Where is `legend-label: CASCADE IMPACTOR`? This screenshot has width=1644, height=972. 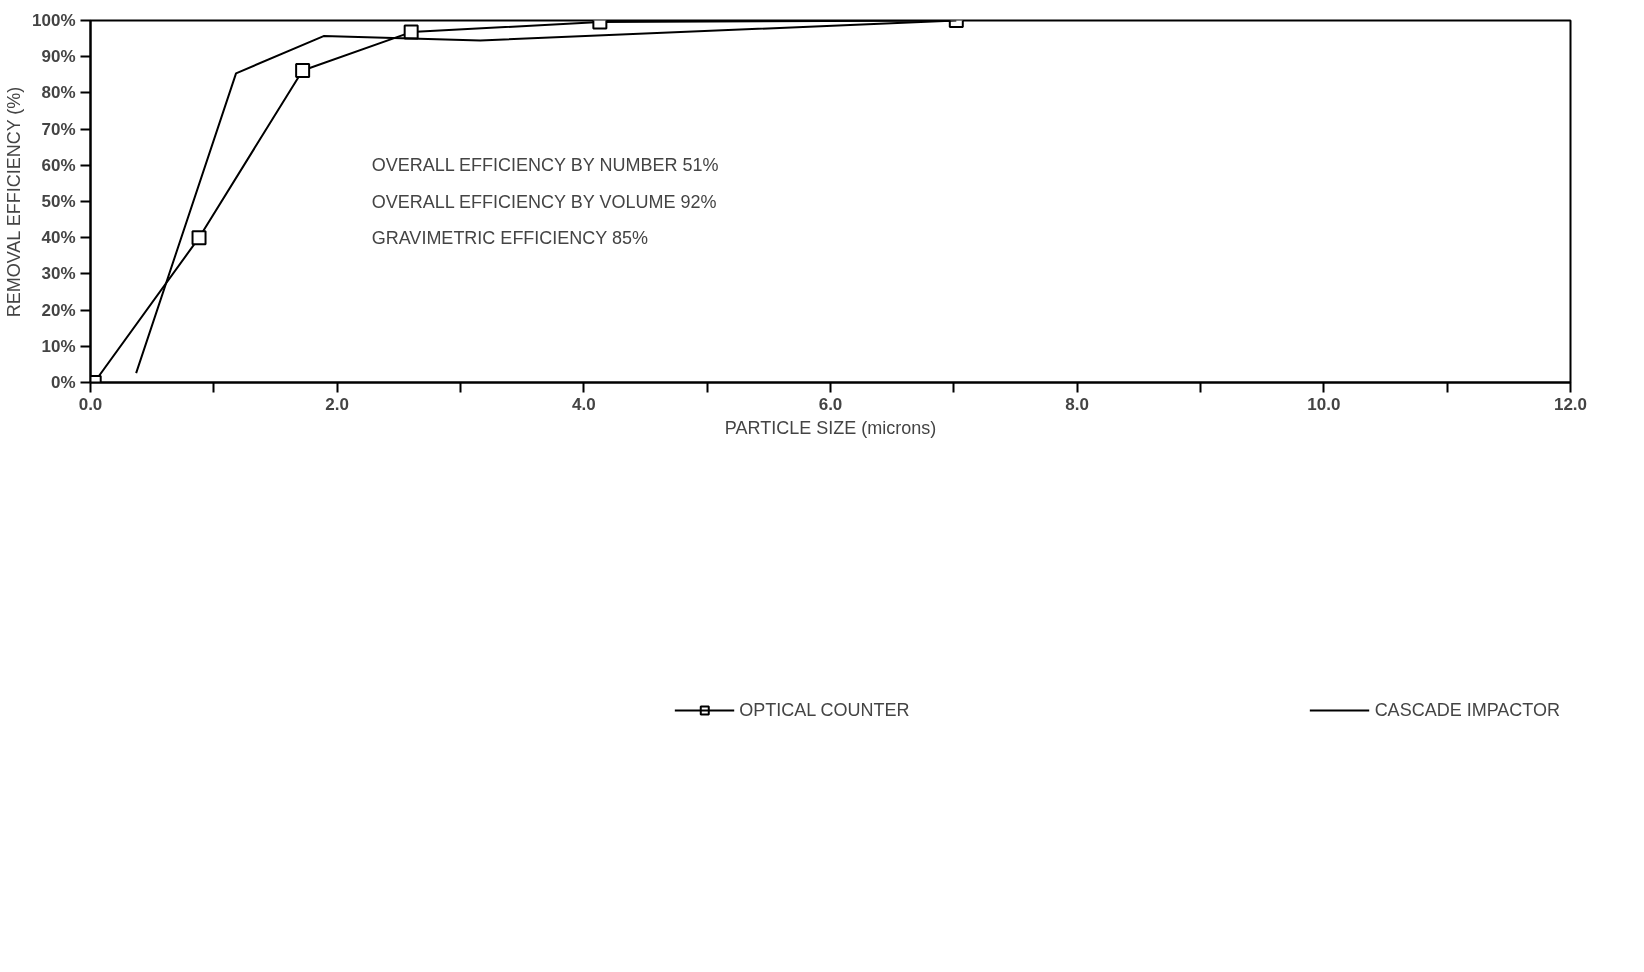
legend-label: CASCADE IMPACTOR is located at coordinates (1467, 710).